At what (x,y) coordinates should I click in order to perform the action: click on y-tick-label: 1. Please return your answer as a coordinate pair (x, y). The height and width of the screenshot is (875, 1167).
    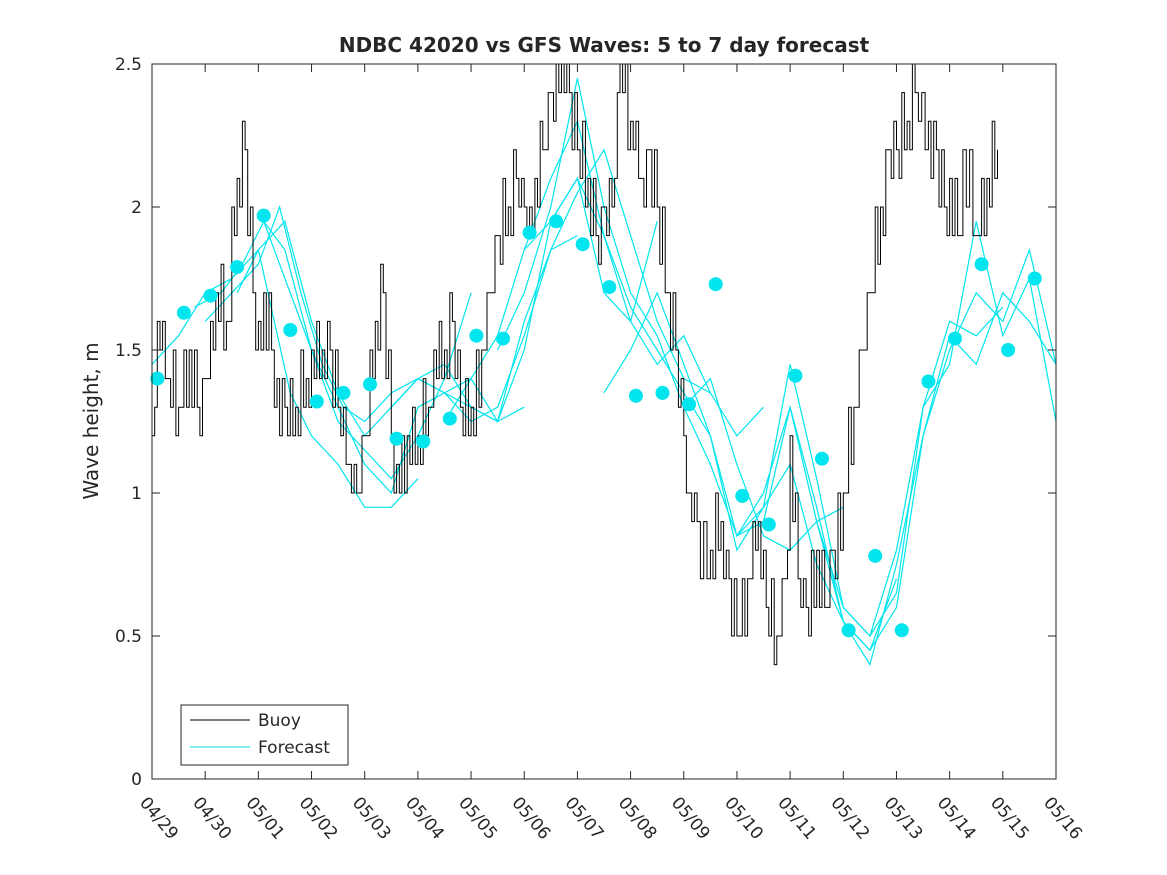
    Looking at the image, I should click on (136, 494).